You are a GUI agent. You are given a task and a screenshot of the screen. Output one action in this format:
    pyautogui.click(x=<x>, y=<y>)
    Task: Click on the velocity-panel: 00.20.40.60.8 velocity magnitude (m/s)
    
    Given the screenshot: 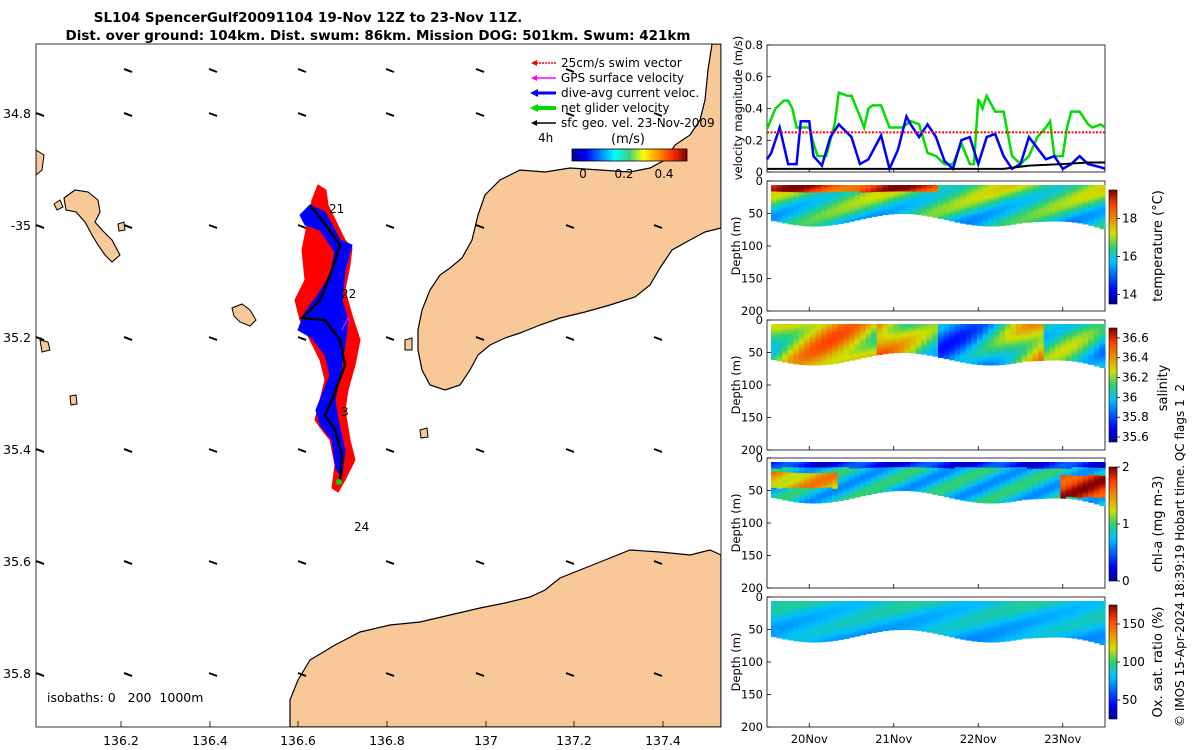 What is the action you would take?
    pyautogui.click(x=918, y=108)
    